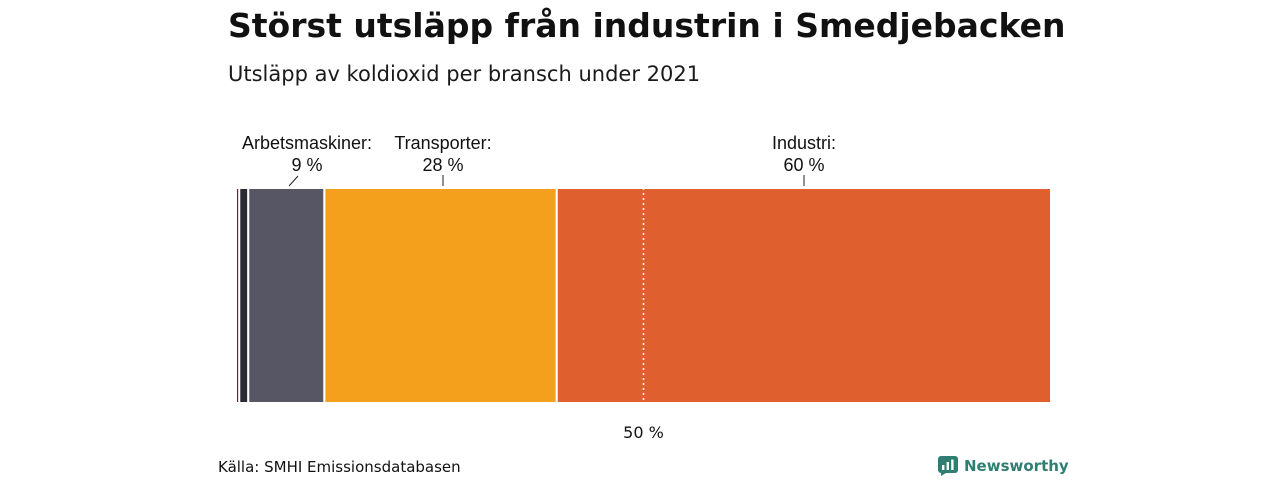 Image resolution: width=1280 pixels, height=480 pixels. I want to click on segment-category-label: Transporter:, so click(442, 143).